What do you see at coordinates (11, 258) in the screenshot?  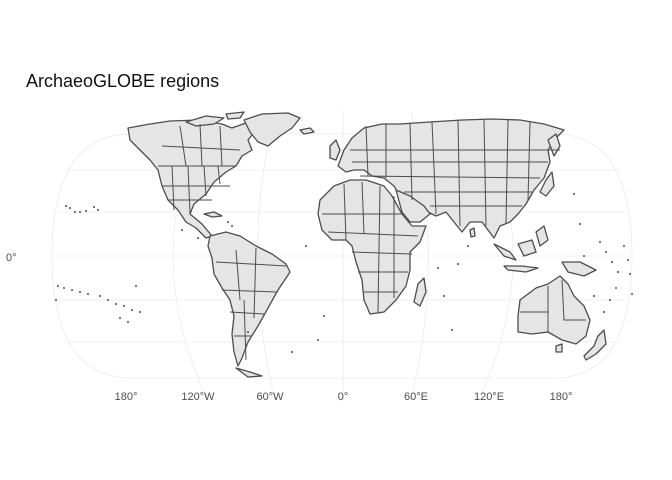 I see `y-tick-label-equator: 0°` at bounding box center [11, 258].